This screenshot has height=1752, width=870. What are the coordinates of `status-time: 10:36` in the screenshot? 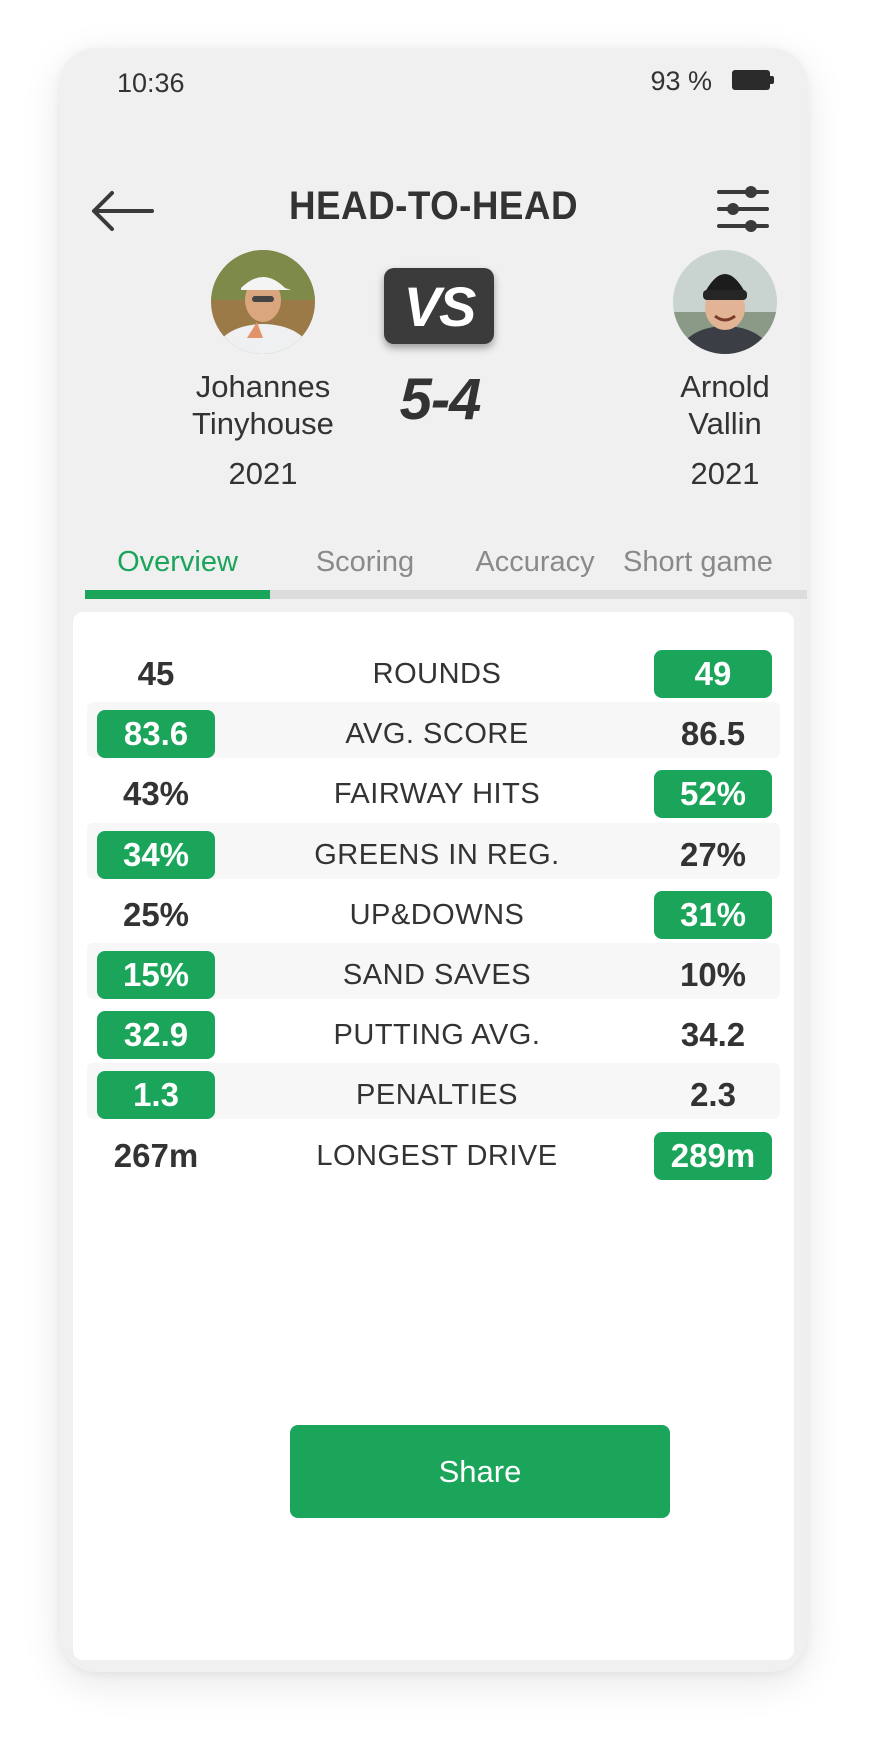 It's located at (151, 83).